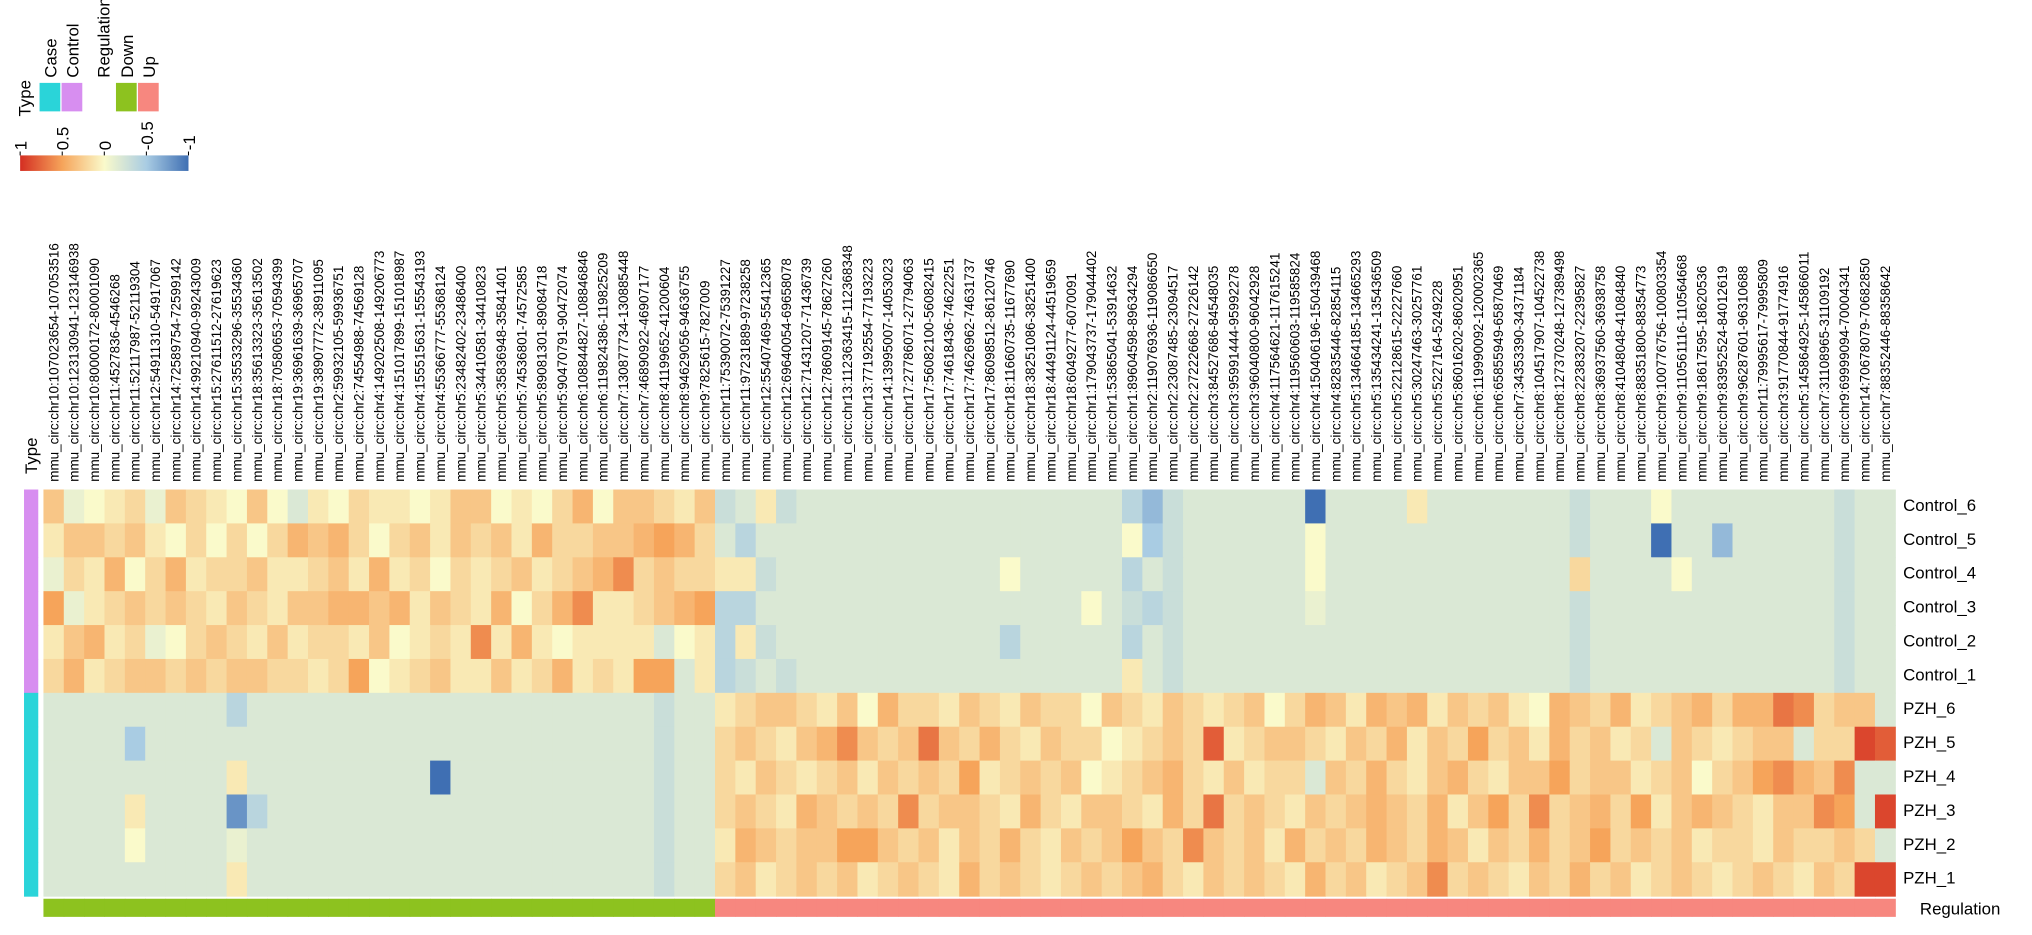 The height and width of the screenshot is (935, 2032). Describe the element at coordinates (175, 370) in the screenshot. I see `column-label: mmu_circ:chr14:72589754-72599142` at that location.